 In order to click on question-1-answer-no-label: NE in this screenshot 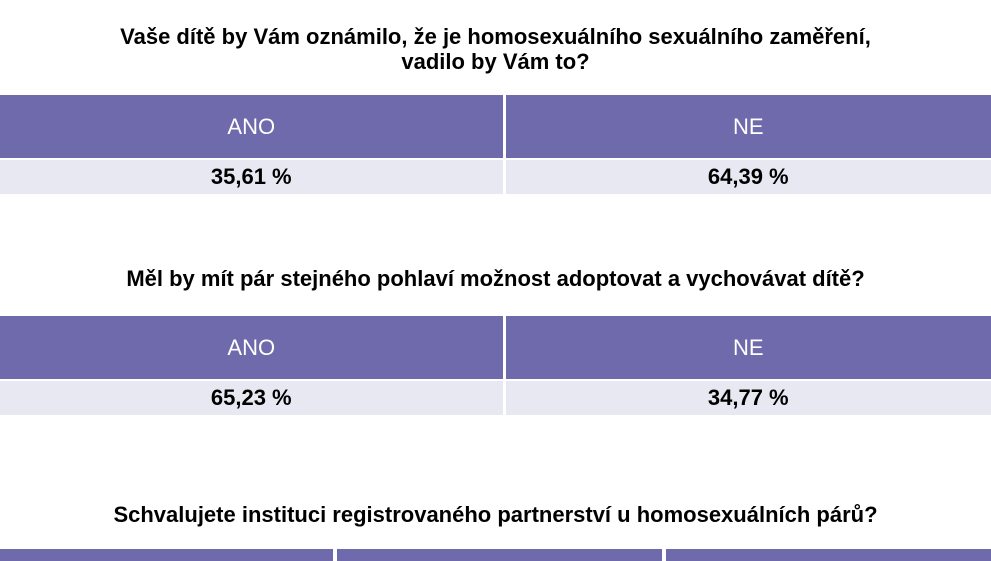, I will do `click(746, 127)`.